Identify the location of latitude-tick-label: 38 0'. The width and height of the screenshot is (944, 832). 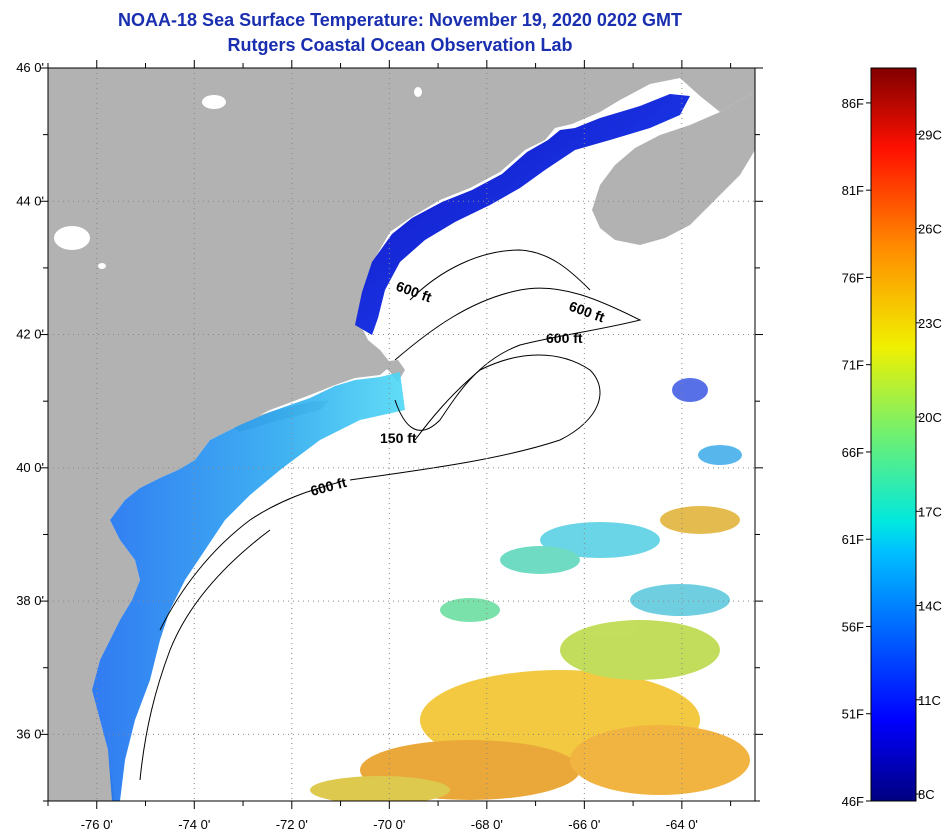
(30, 600).